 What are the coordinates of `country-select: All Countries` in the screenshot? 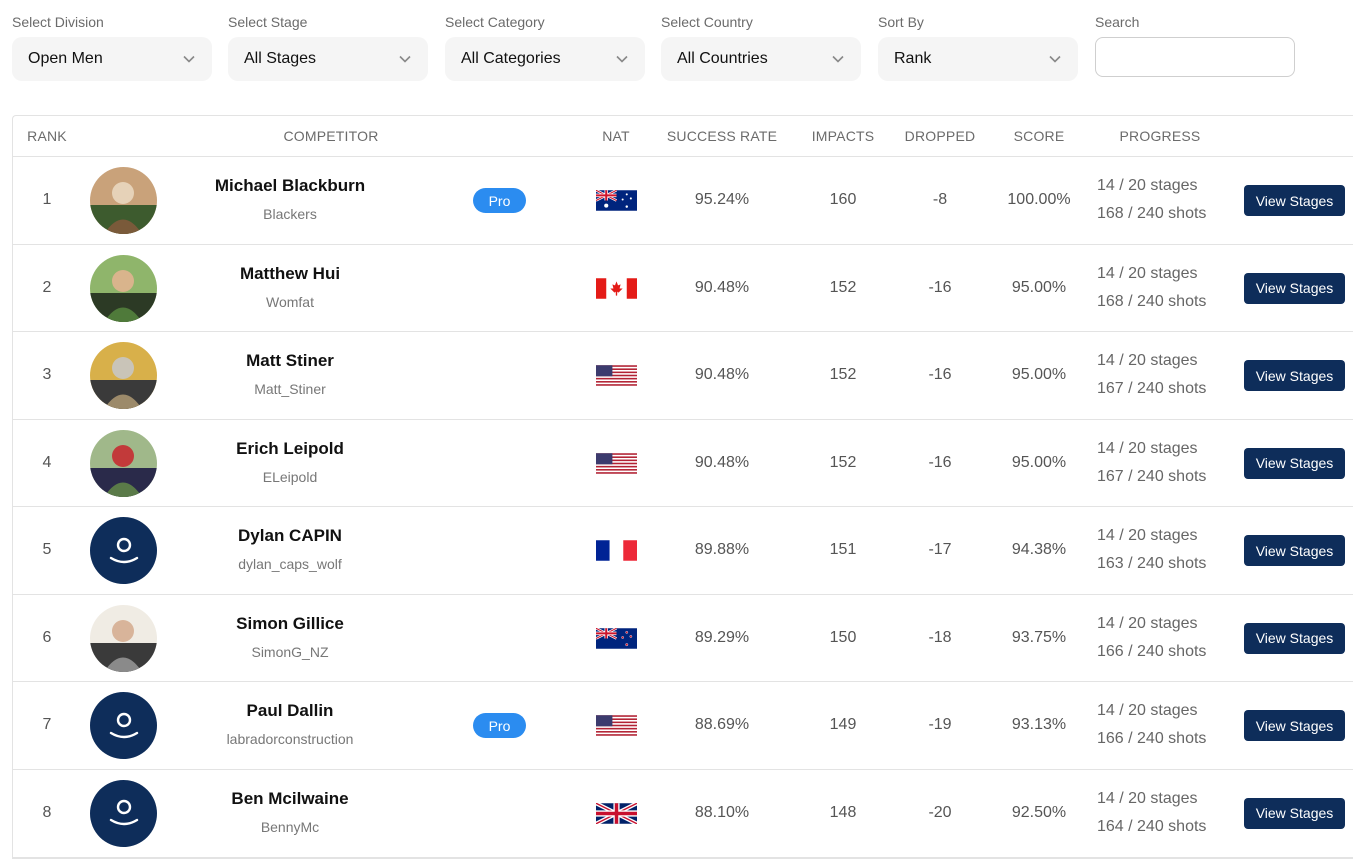 It's located at (761, 59).